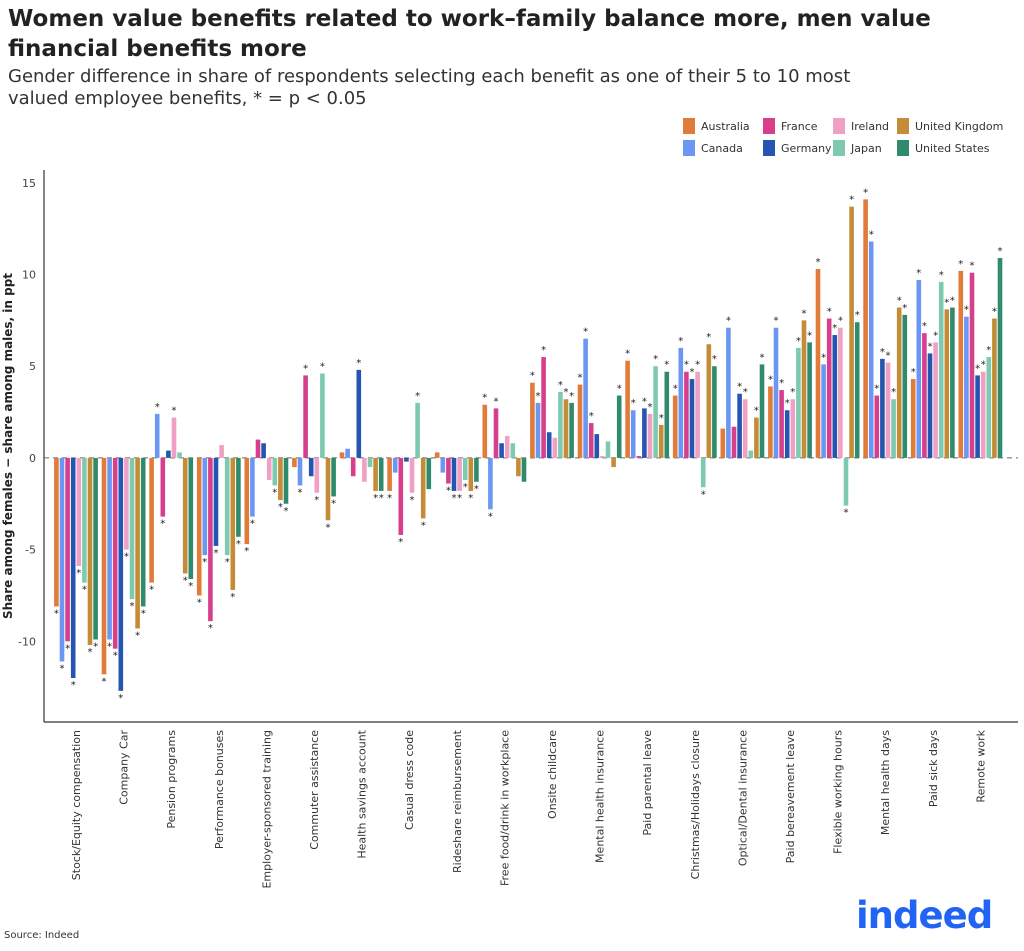 The image size is (1024, 951). I want to click on legend-label: United States, so click(952, 148).